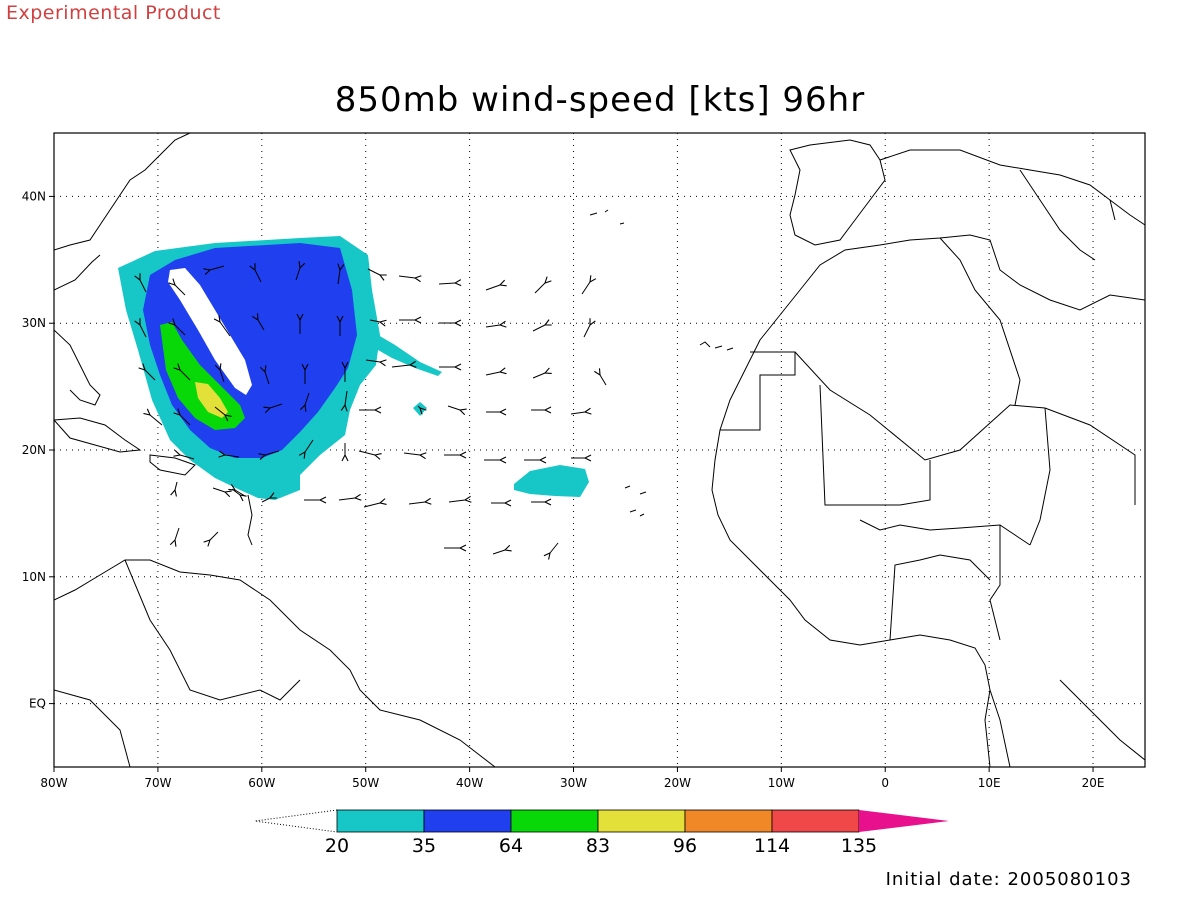 Image resolution: width=1200 pixels, height=900 pixels. I want to click on colorbar-level-label: 83, so click(598, 846).